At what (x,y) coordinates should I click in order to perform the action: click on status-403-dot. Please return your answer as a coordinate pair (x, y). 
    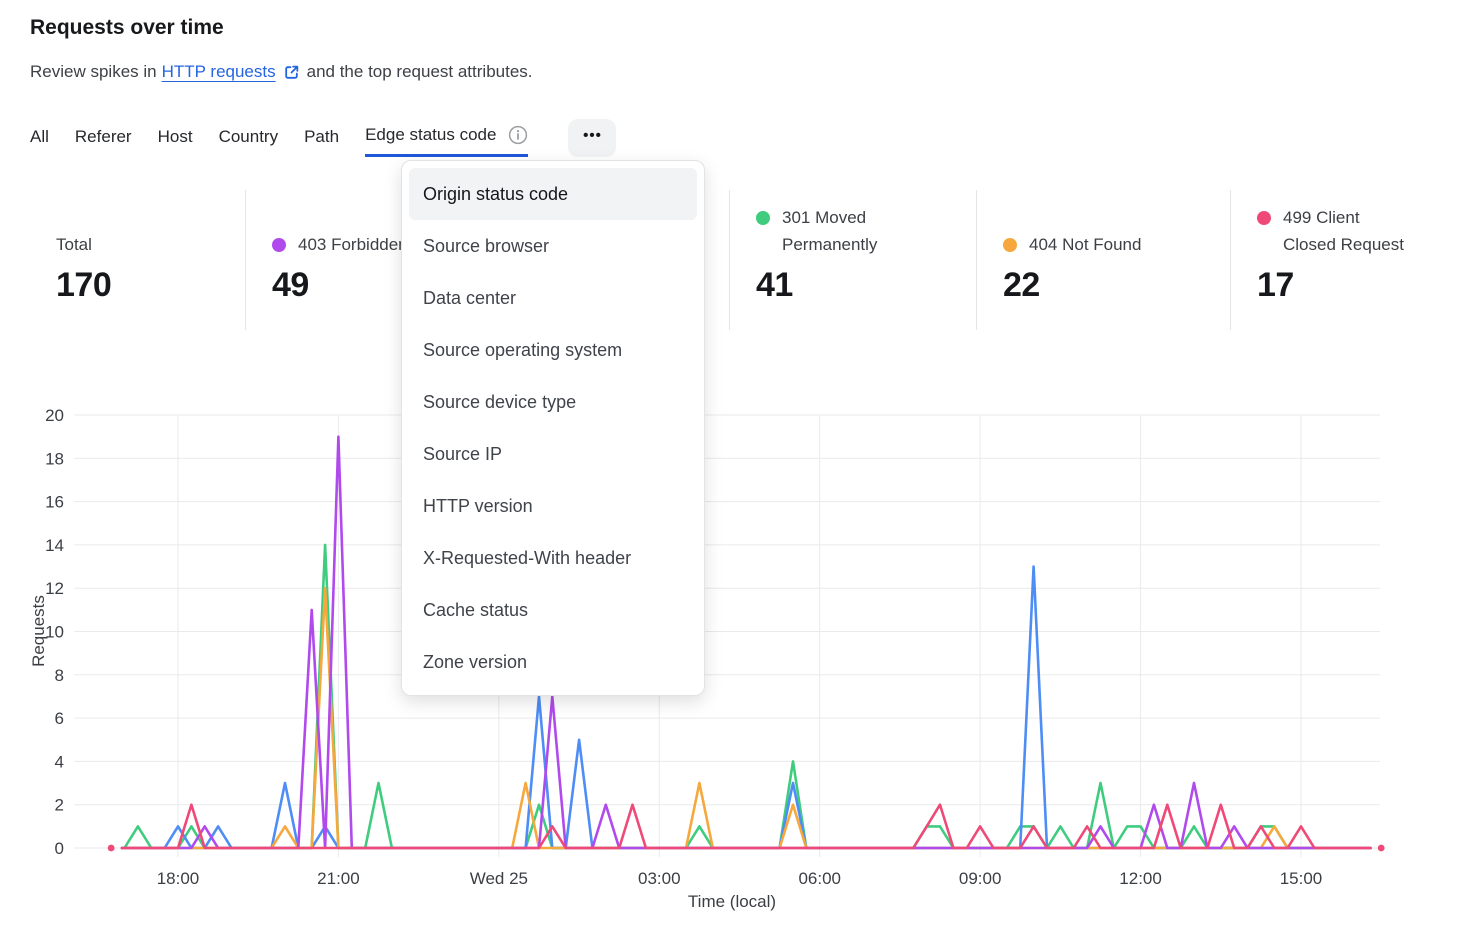
    Looking at the image, I should click on (279, 244).